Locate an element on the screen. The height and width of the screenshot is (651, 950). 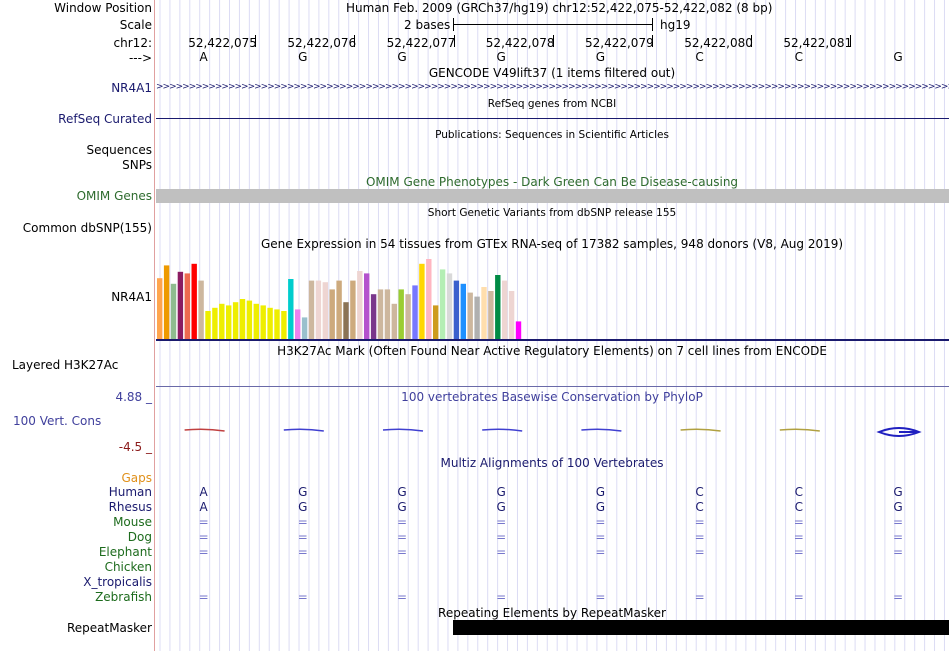
dbsnp-track-label: Common dbSNP(155) is located at coordinates (87, 228).